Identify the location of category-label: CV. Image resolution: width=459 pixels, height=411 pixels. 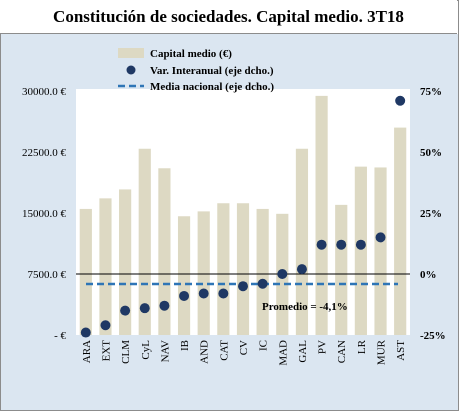
(244, 347).